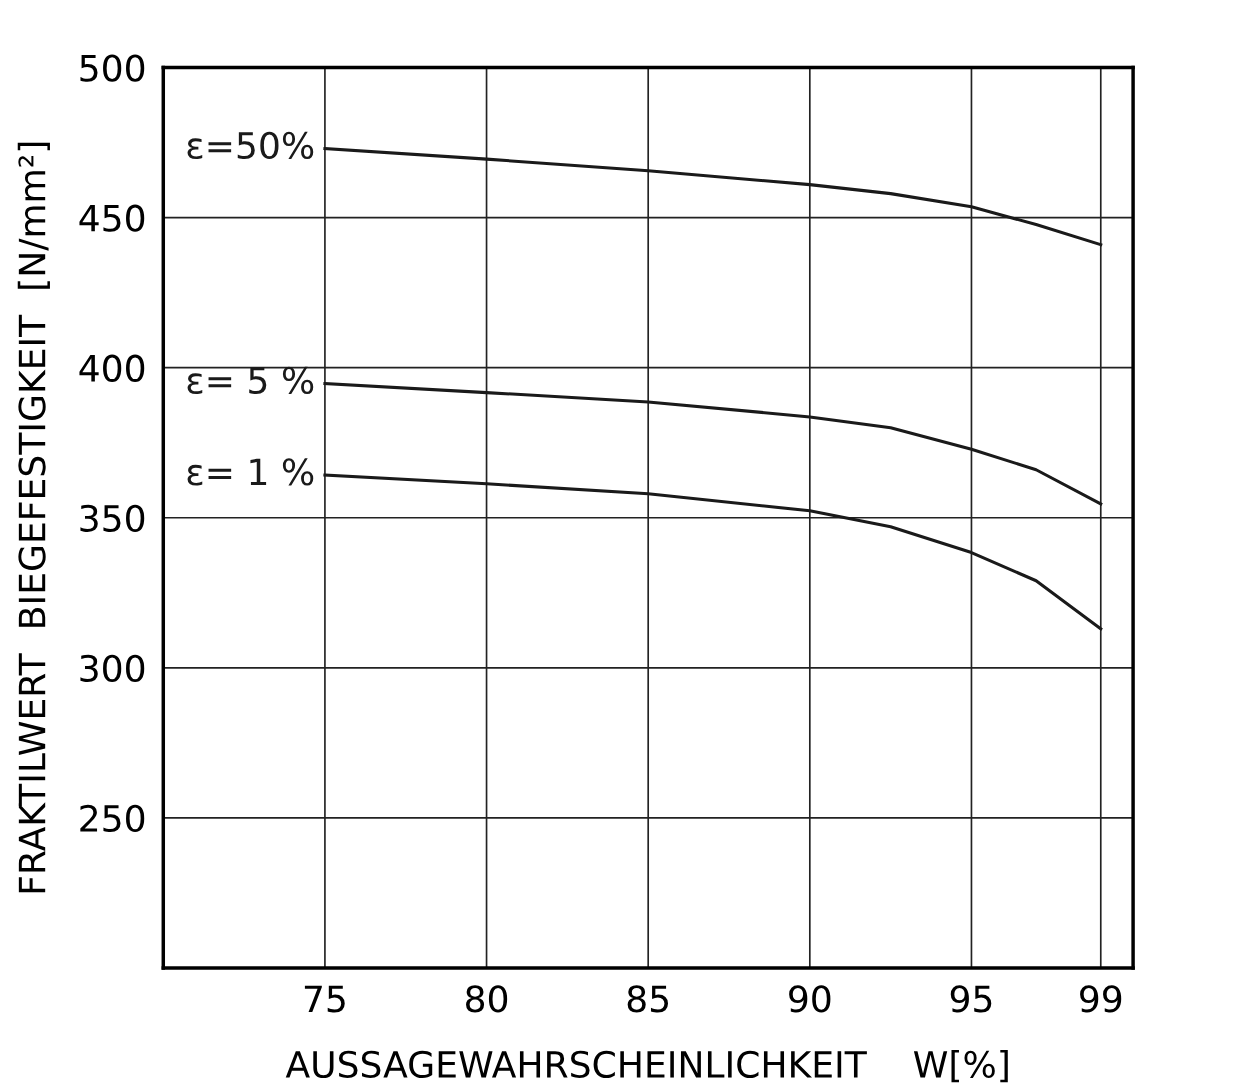 Image resolution: width=1237 pixels, height=1090 pixels. Describe the element at coordinates (810, 999) in the screenshot. I see `x-tick-label: 90` at that location.